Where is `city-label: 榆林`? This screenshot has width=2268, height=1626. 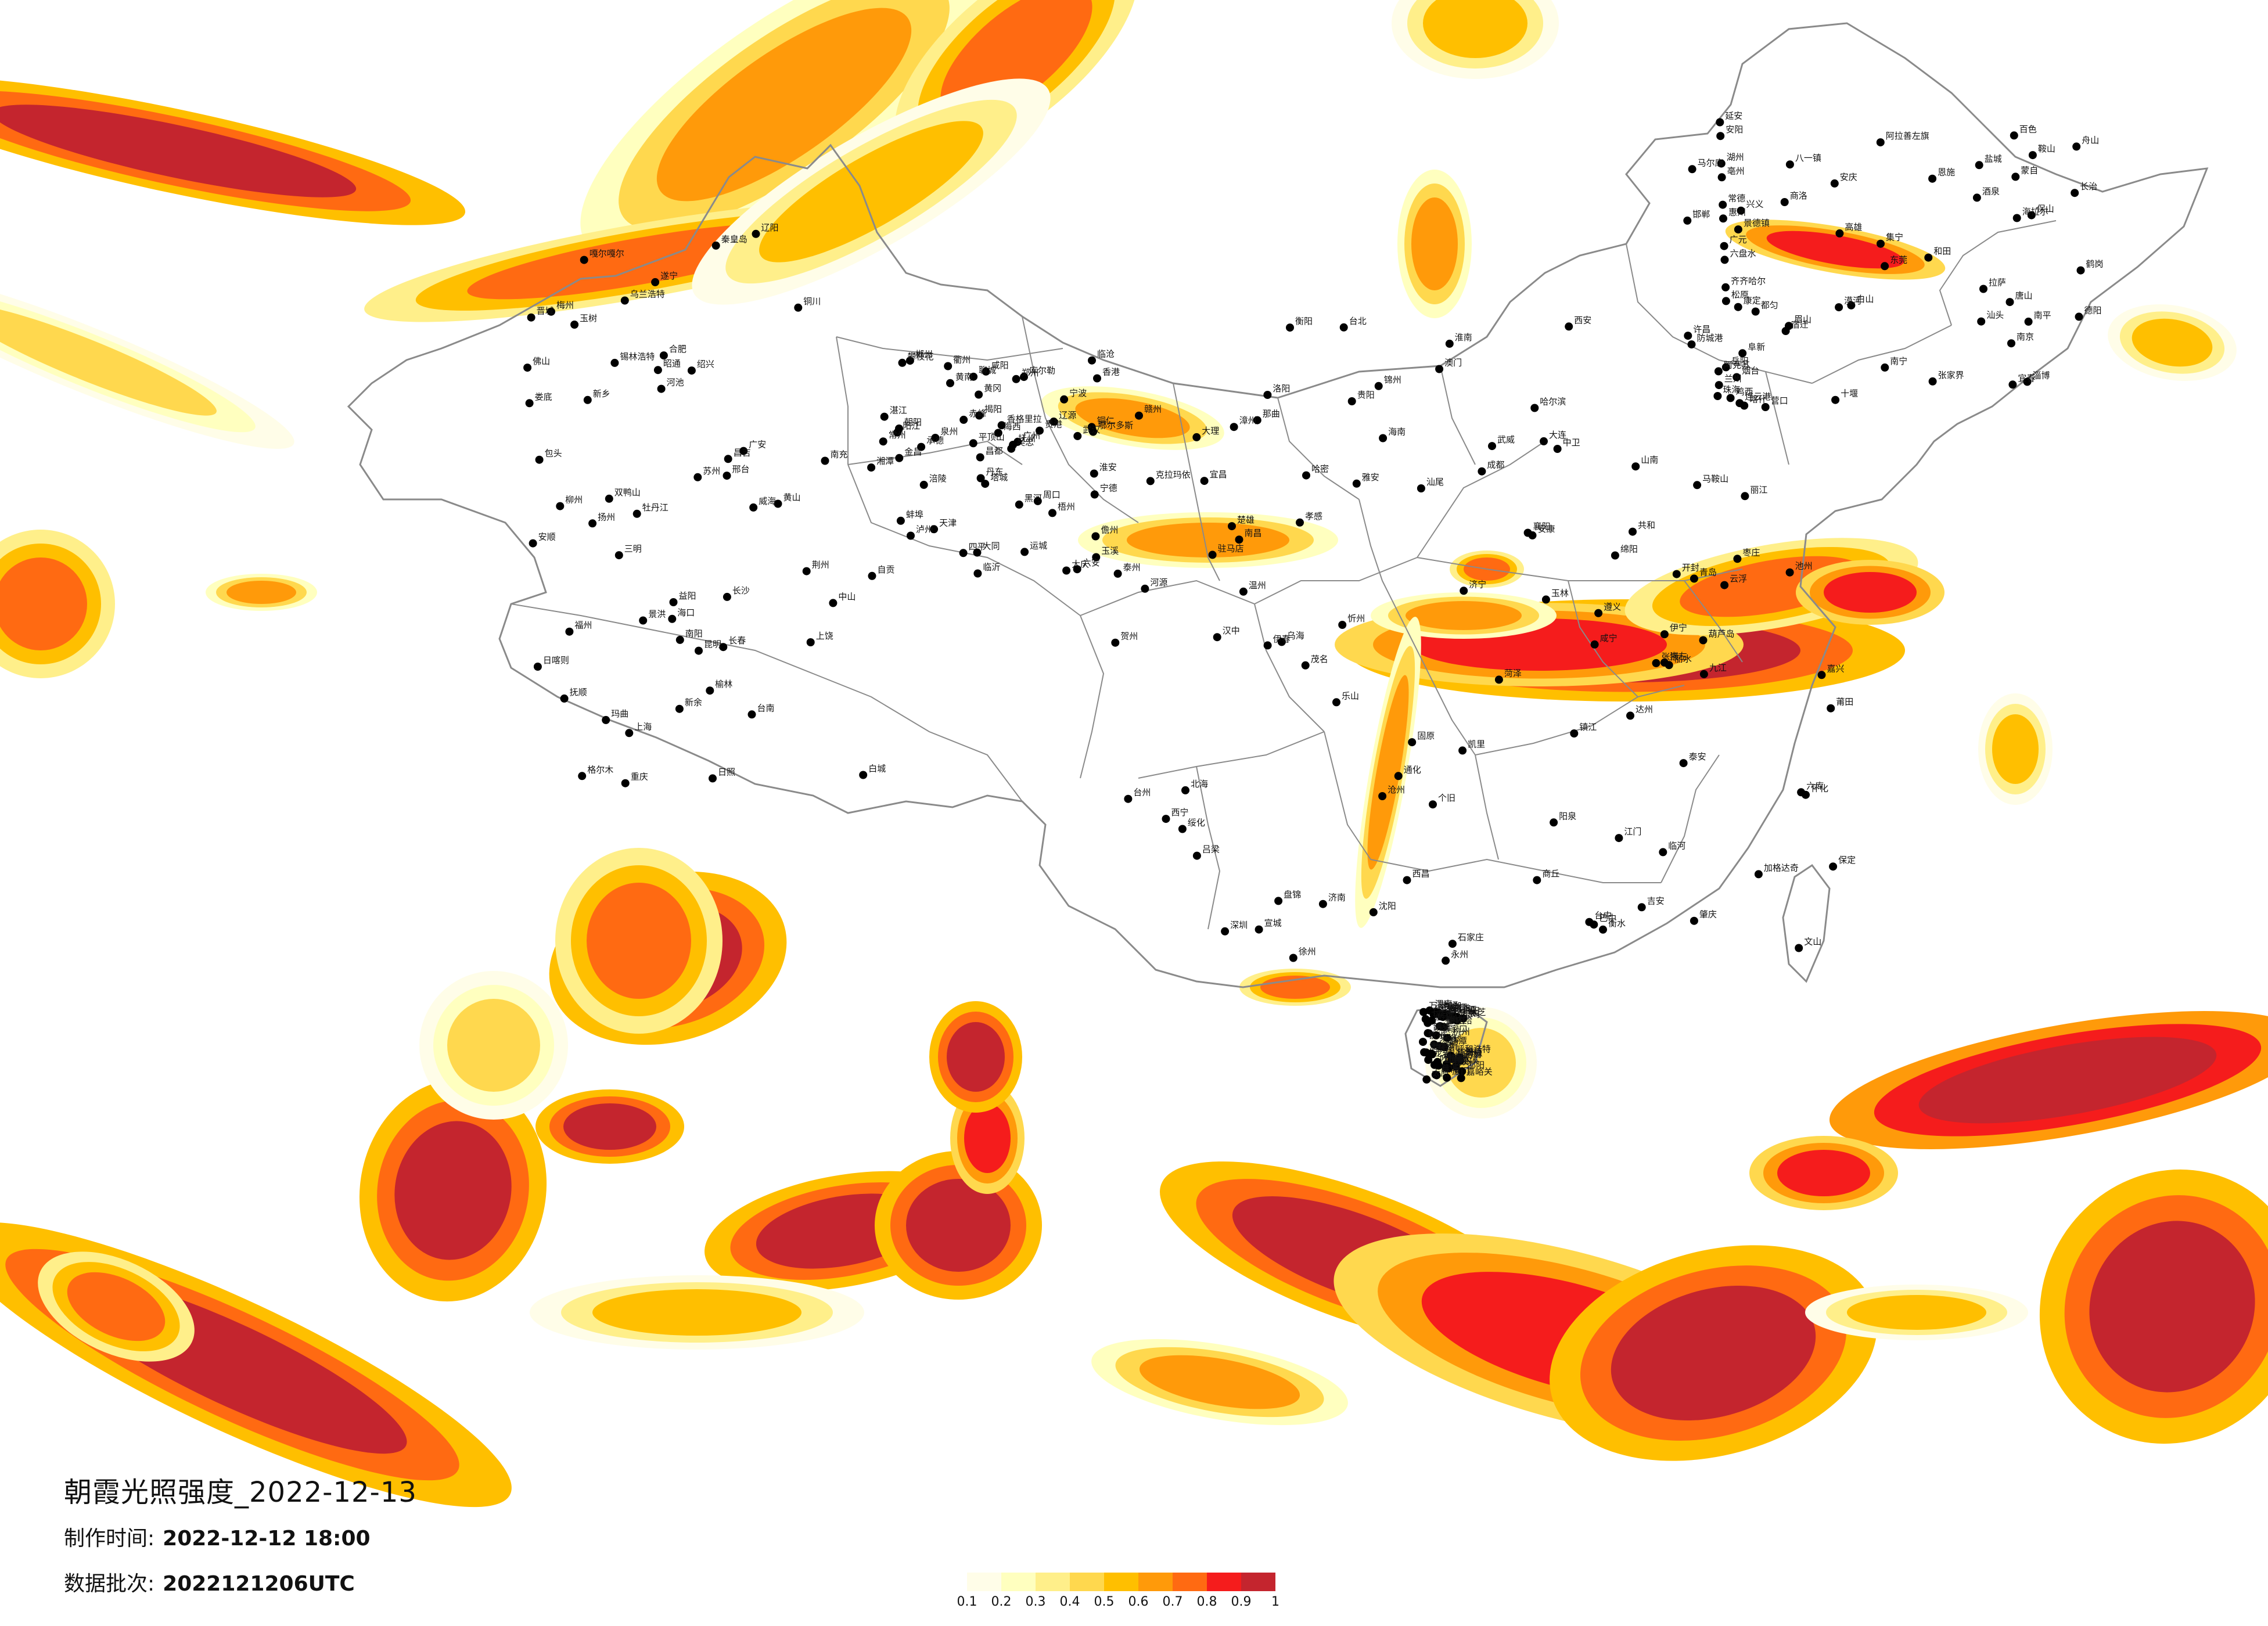
city-label: 榆林 is located at coordinates (723, 684).